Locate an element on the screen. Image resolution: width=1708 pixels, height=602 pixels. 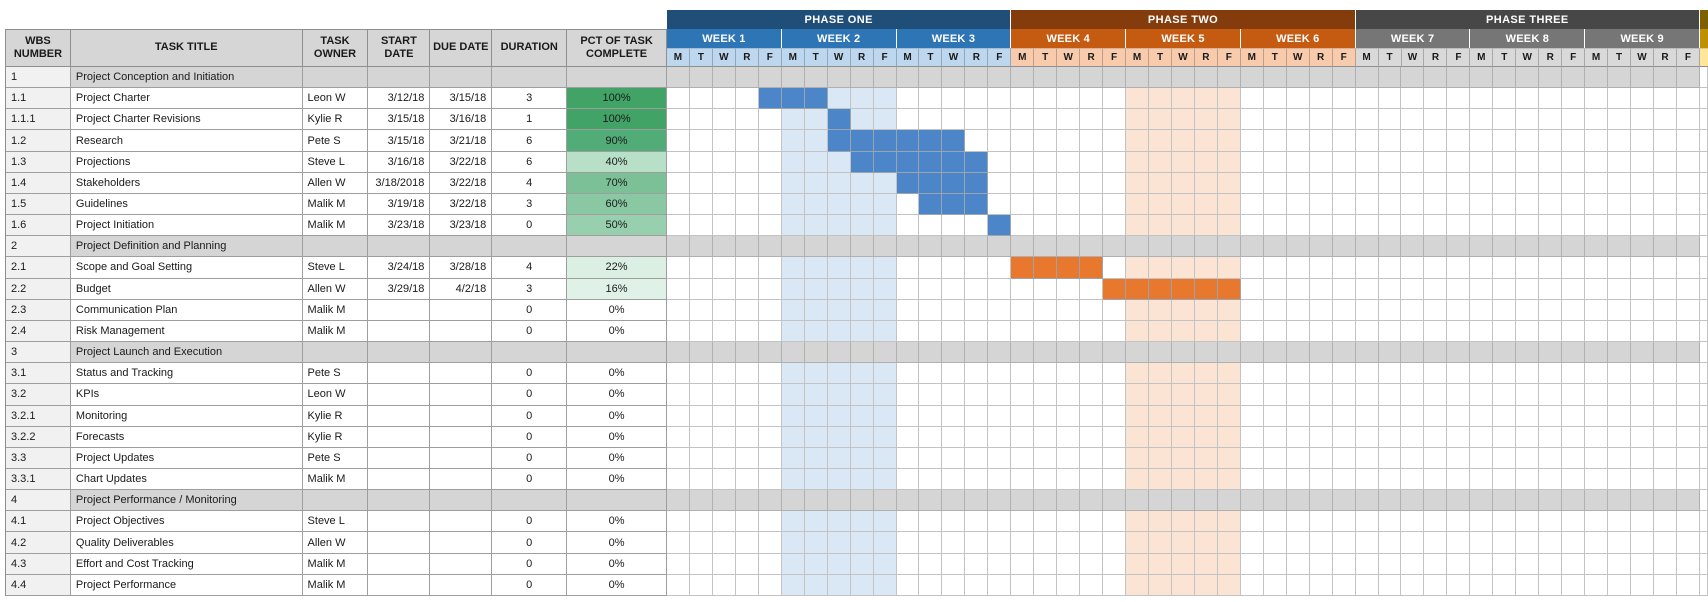
day-header-cell: W is located at coordinates (1413, 57).